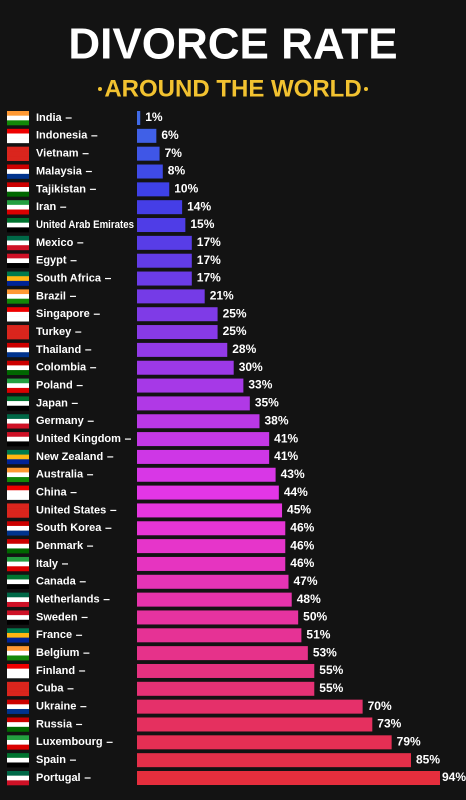 This screenshot has height=800, width=466. Describe the element at coordinates (318, 634) in the screenshot. I see `value-label: 51%` at that location.